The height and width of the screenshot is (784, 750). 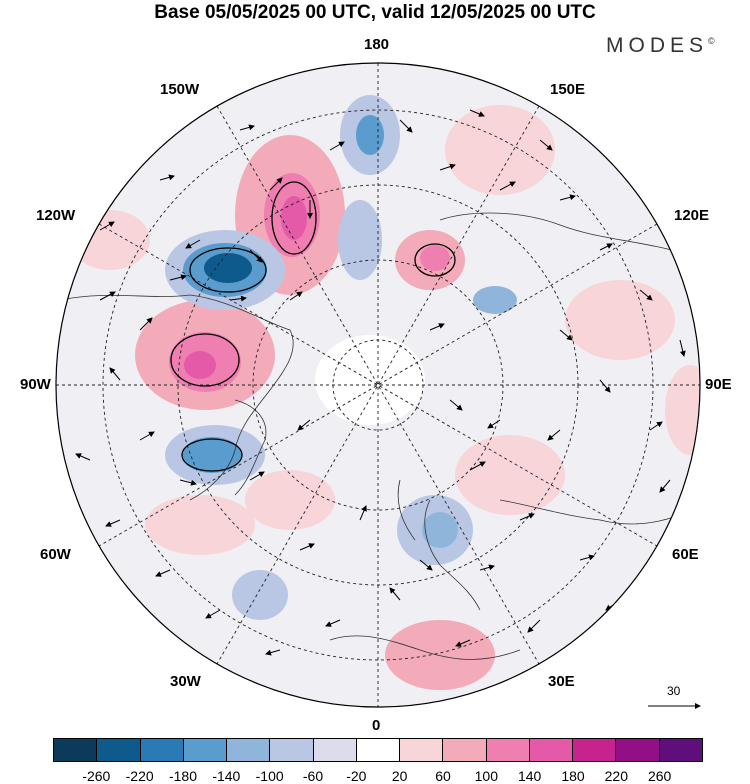 I want to click on circulation-lines, so click(x=313, y=326).